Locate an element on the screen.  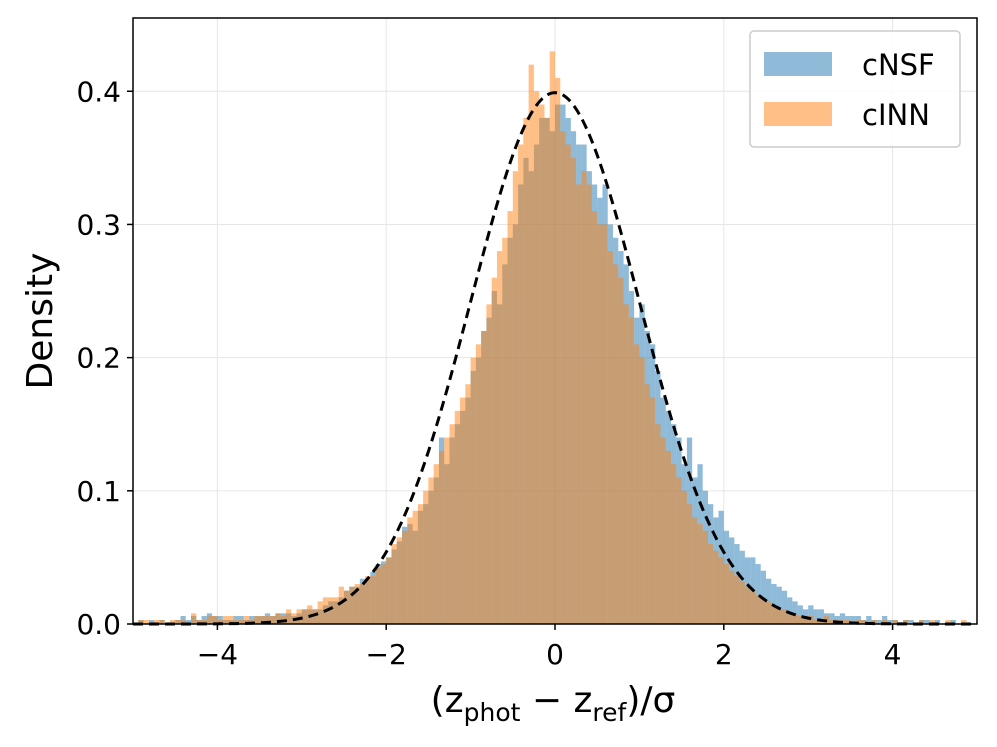
x-axis-label-open: (z is located at coordinates (447, 700).